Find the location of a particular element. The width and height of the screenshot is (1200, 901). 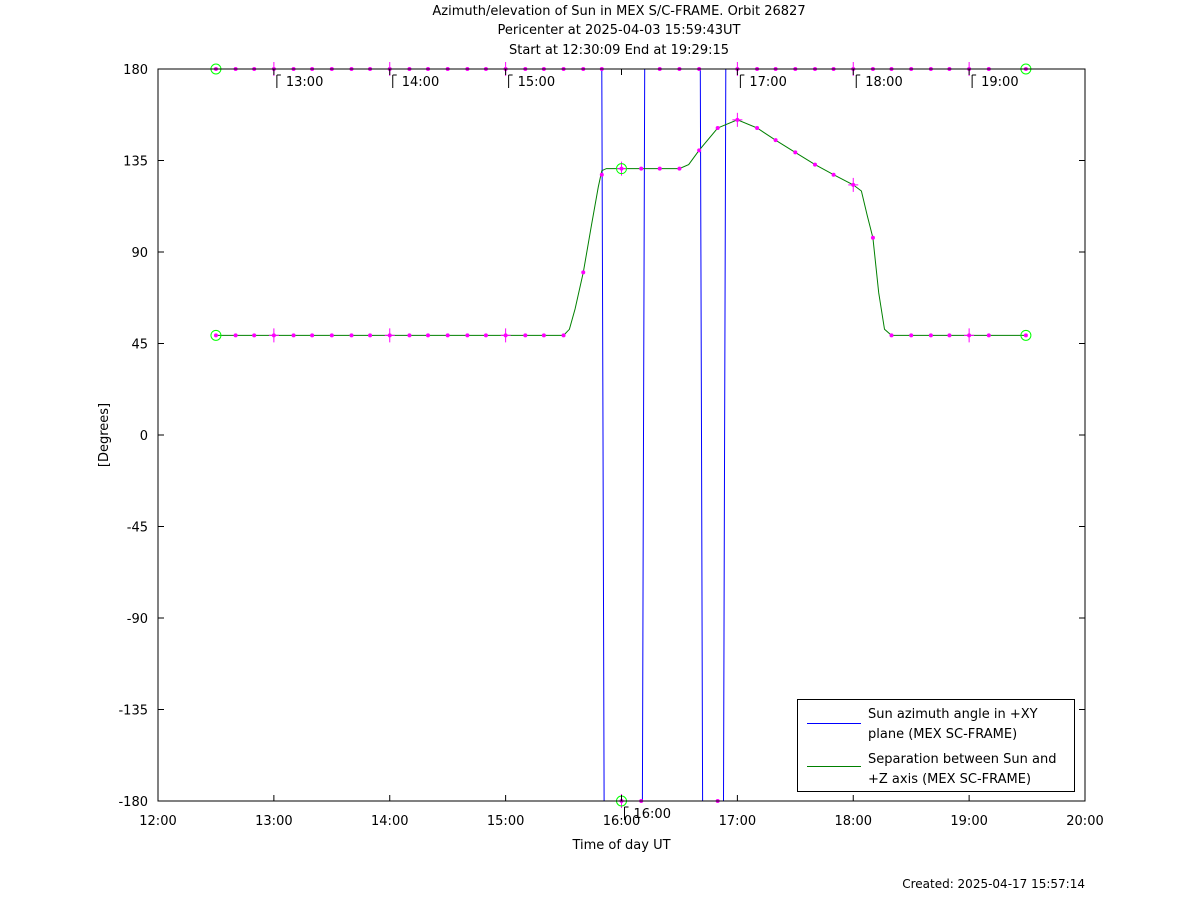

x-tick-label: 18:00 is located at coordinates (853, 821).